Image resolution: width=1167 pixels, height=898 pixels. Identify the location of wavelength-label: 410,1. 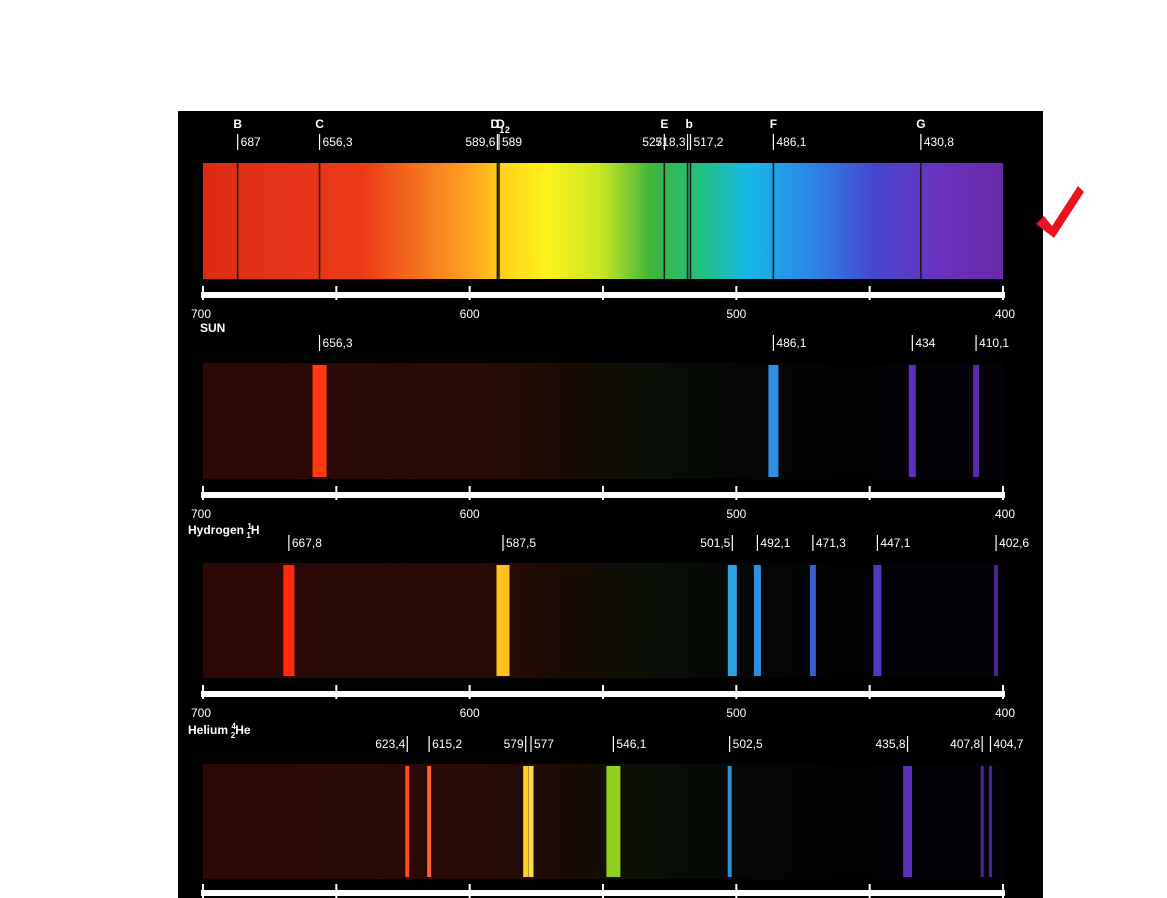
(994, 343).